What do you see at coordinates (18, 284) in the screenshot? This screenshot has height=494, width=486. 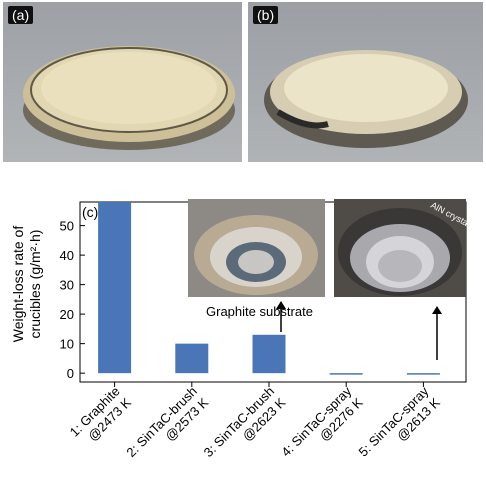 I see `y-axis-label-line-1: Weight-loss rate of` at bounding box center [18, 284].